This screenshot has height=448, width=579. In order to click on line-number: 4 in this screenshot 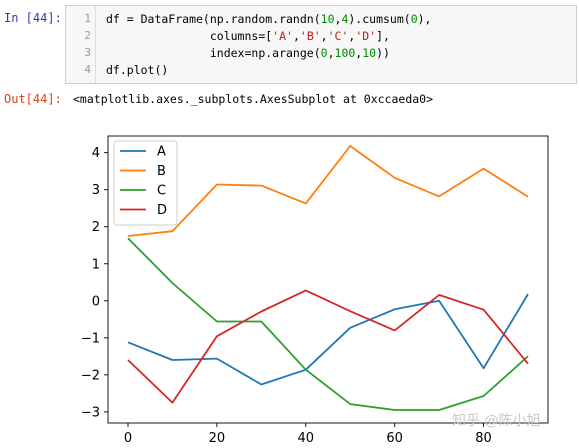, I will do `click(87, 69)`.